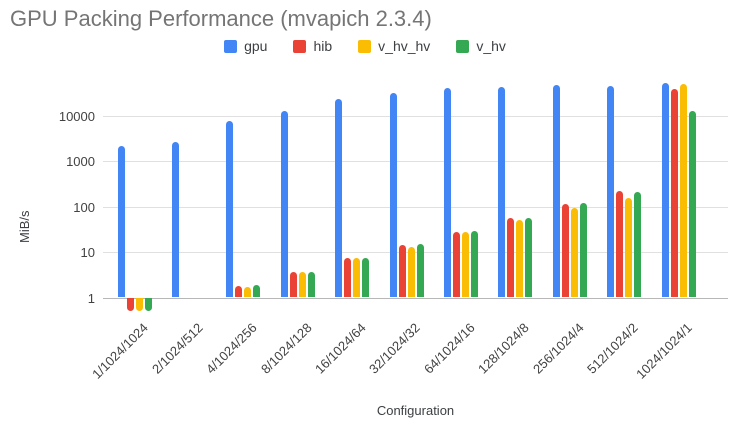 This screenshot has width=730, height=430. What do you see at coordinates (177, 348) in the screenshot?
I see `x-tick-label: 2/1024/512` at bounding box center [177, 348].